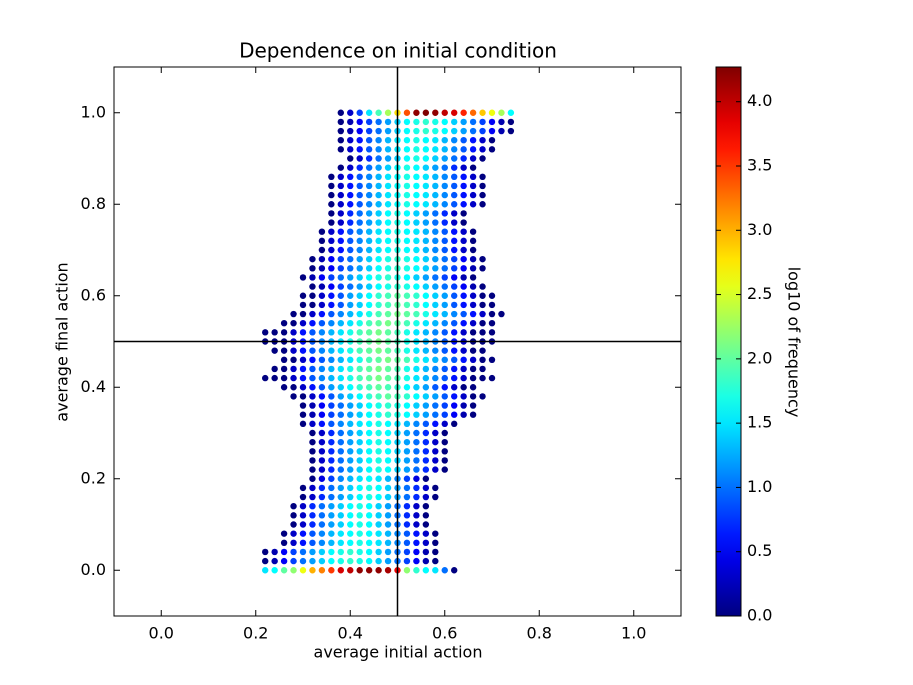 This screenshot has height=685, width=913. I want to click on colorbar-tick-label: 1.5, so click(759, 422).